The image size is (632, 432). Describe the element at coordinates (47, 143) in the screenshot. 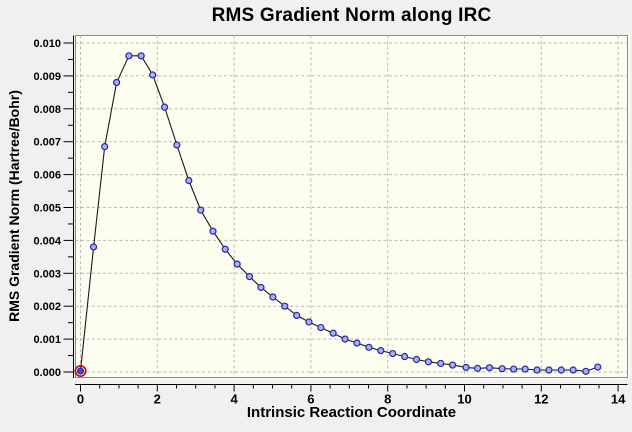

I see `y-tick-label: 0.007` at that location.